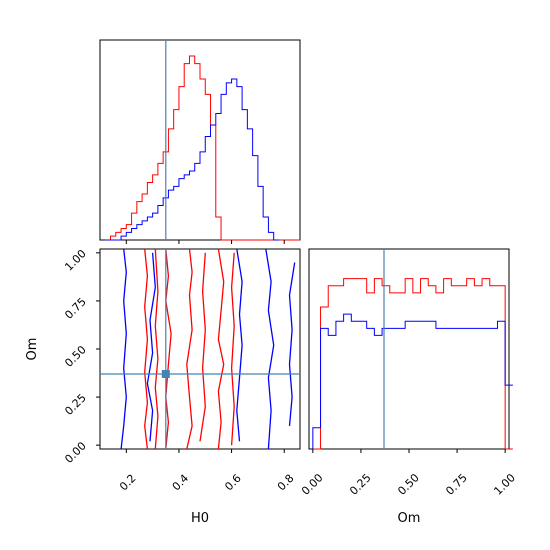 Image resolution: width=550 pixels, height=550 pixels. I want to click on hist-om-red-series, so click(412, 364).